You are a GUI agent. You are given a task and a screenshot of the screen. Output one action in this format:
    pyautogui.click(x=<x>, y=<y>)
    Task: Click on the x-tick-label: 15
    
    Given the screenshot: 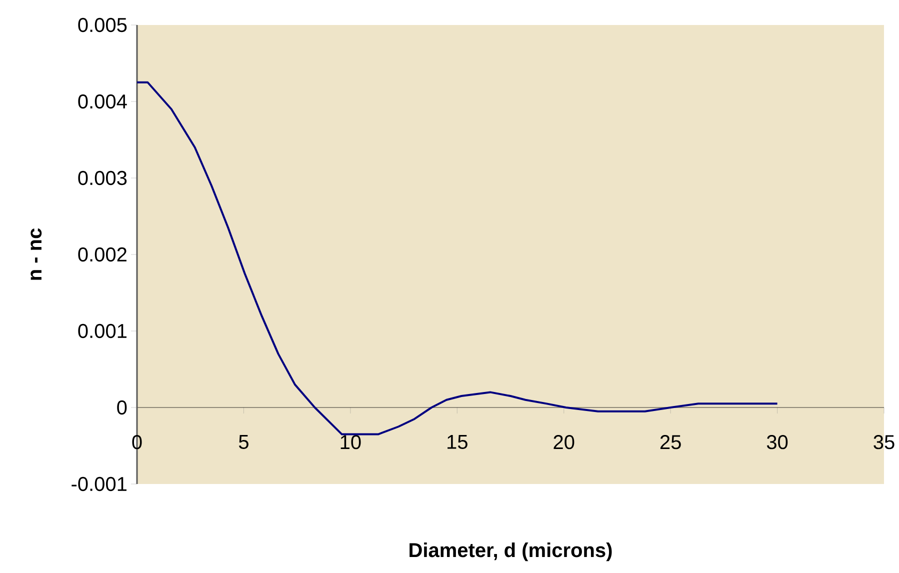 What is the action you would take?
    pyautogui.click(x=458, y=442)
    